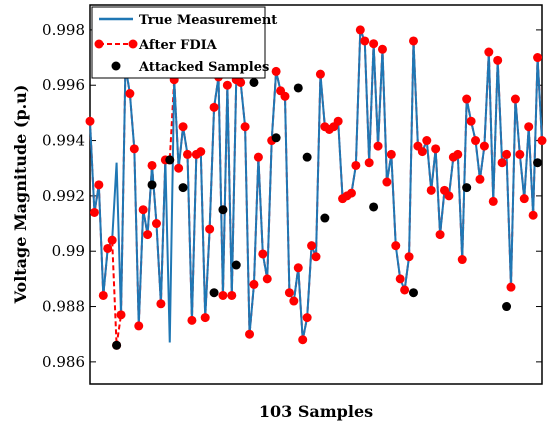 The width and height of the screenshot is (550, 429). Describe the element at coordinates (63, 141) in the screenshot. I see `y-tick-label: 0.994` at that location.